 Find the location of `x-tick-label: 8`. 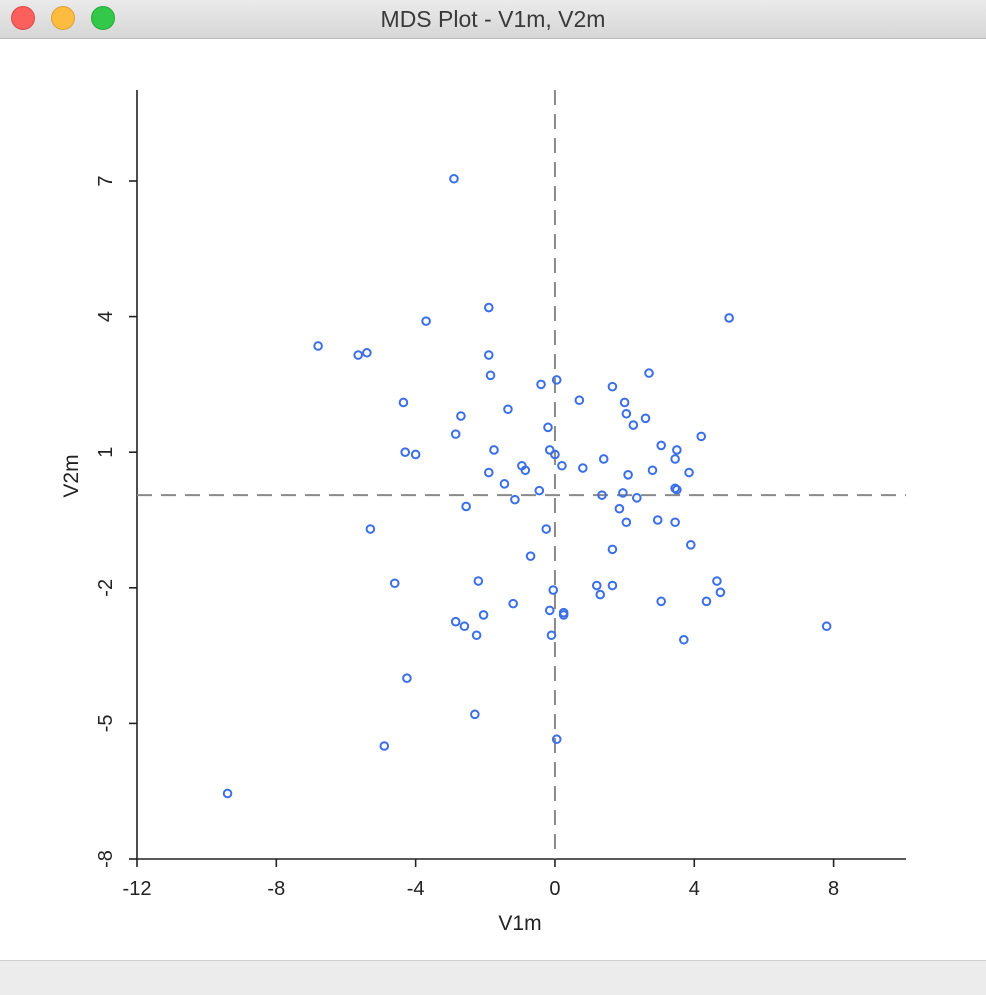

x-tick-label: 8 is located at coordinates (833, 889).